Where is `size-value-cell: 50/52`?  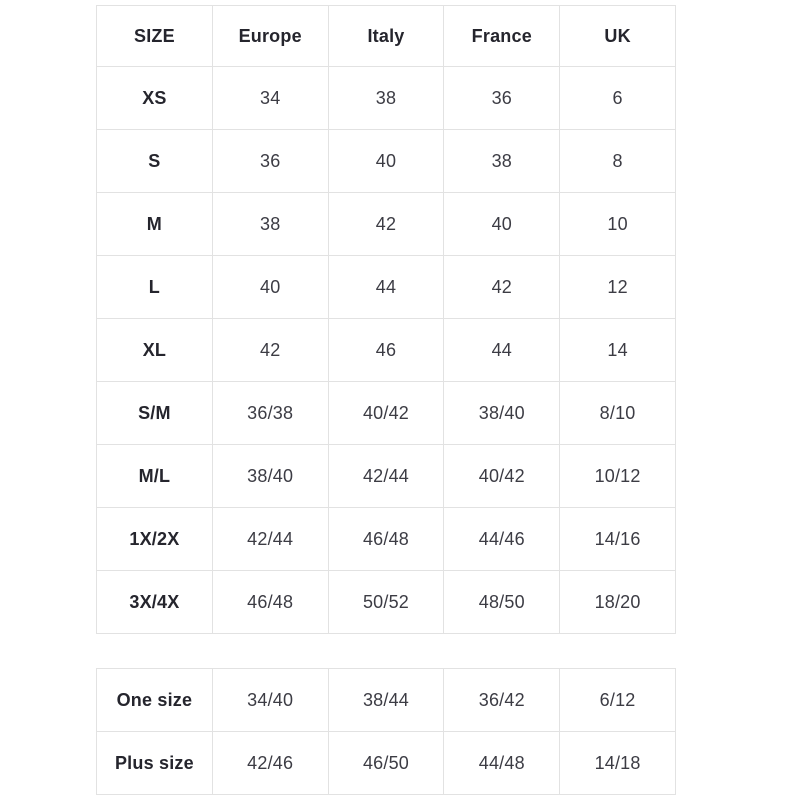 size-value-cell: 50/52 is located at coordinates (386, 602).